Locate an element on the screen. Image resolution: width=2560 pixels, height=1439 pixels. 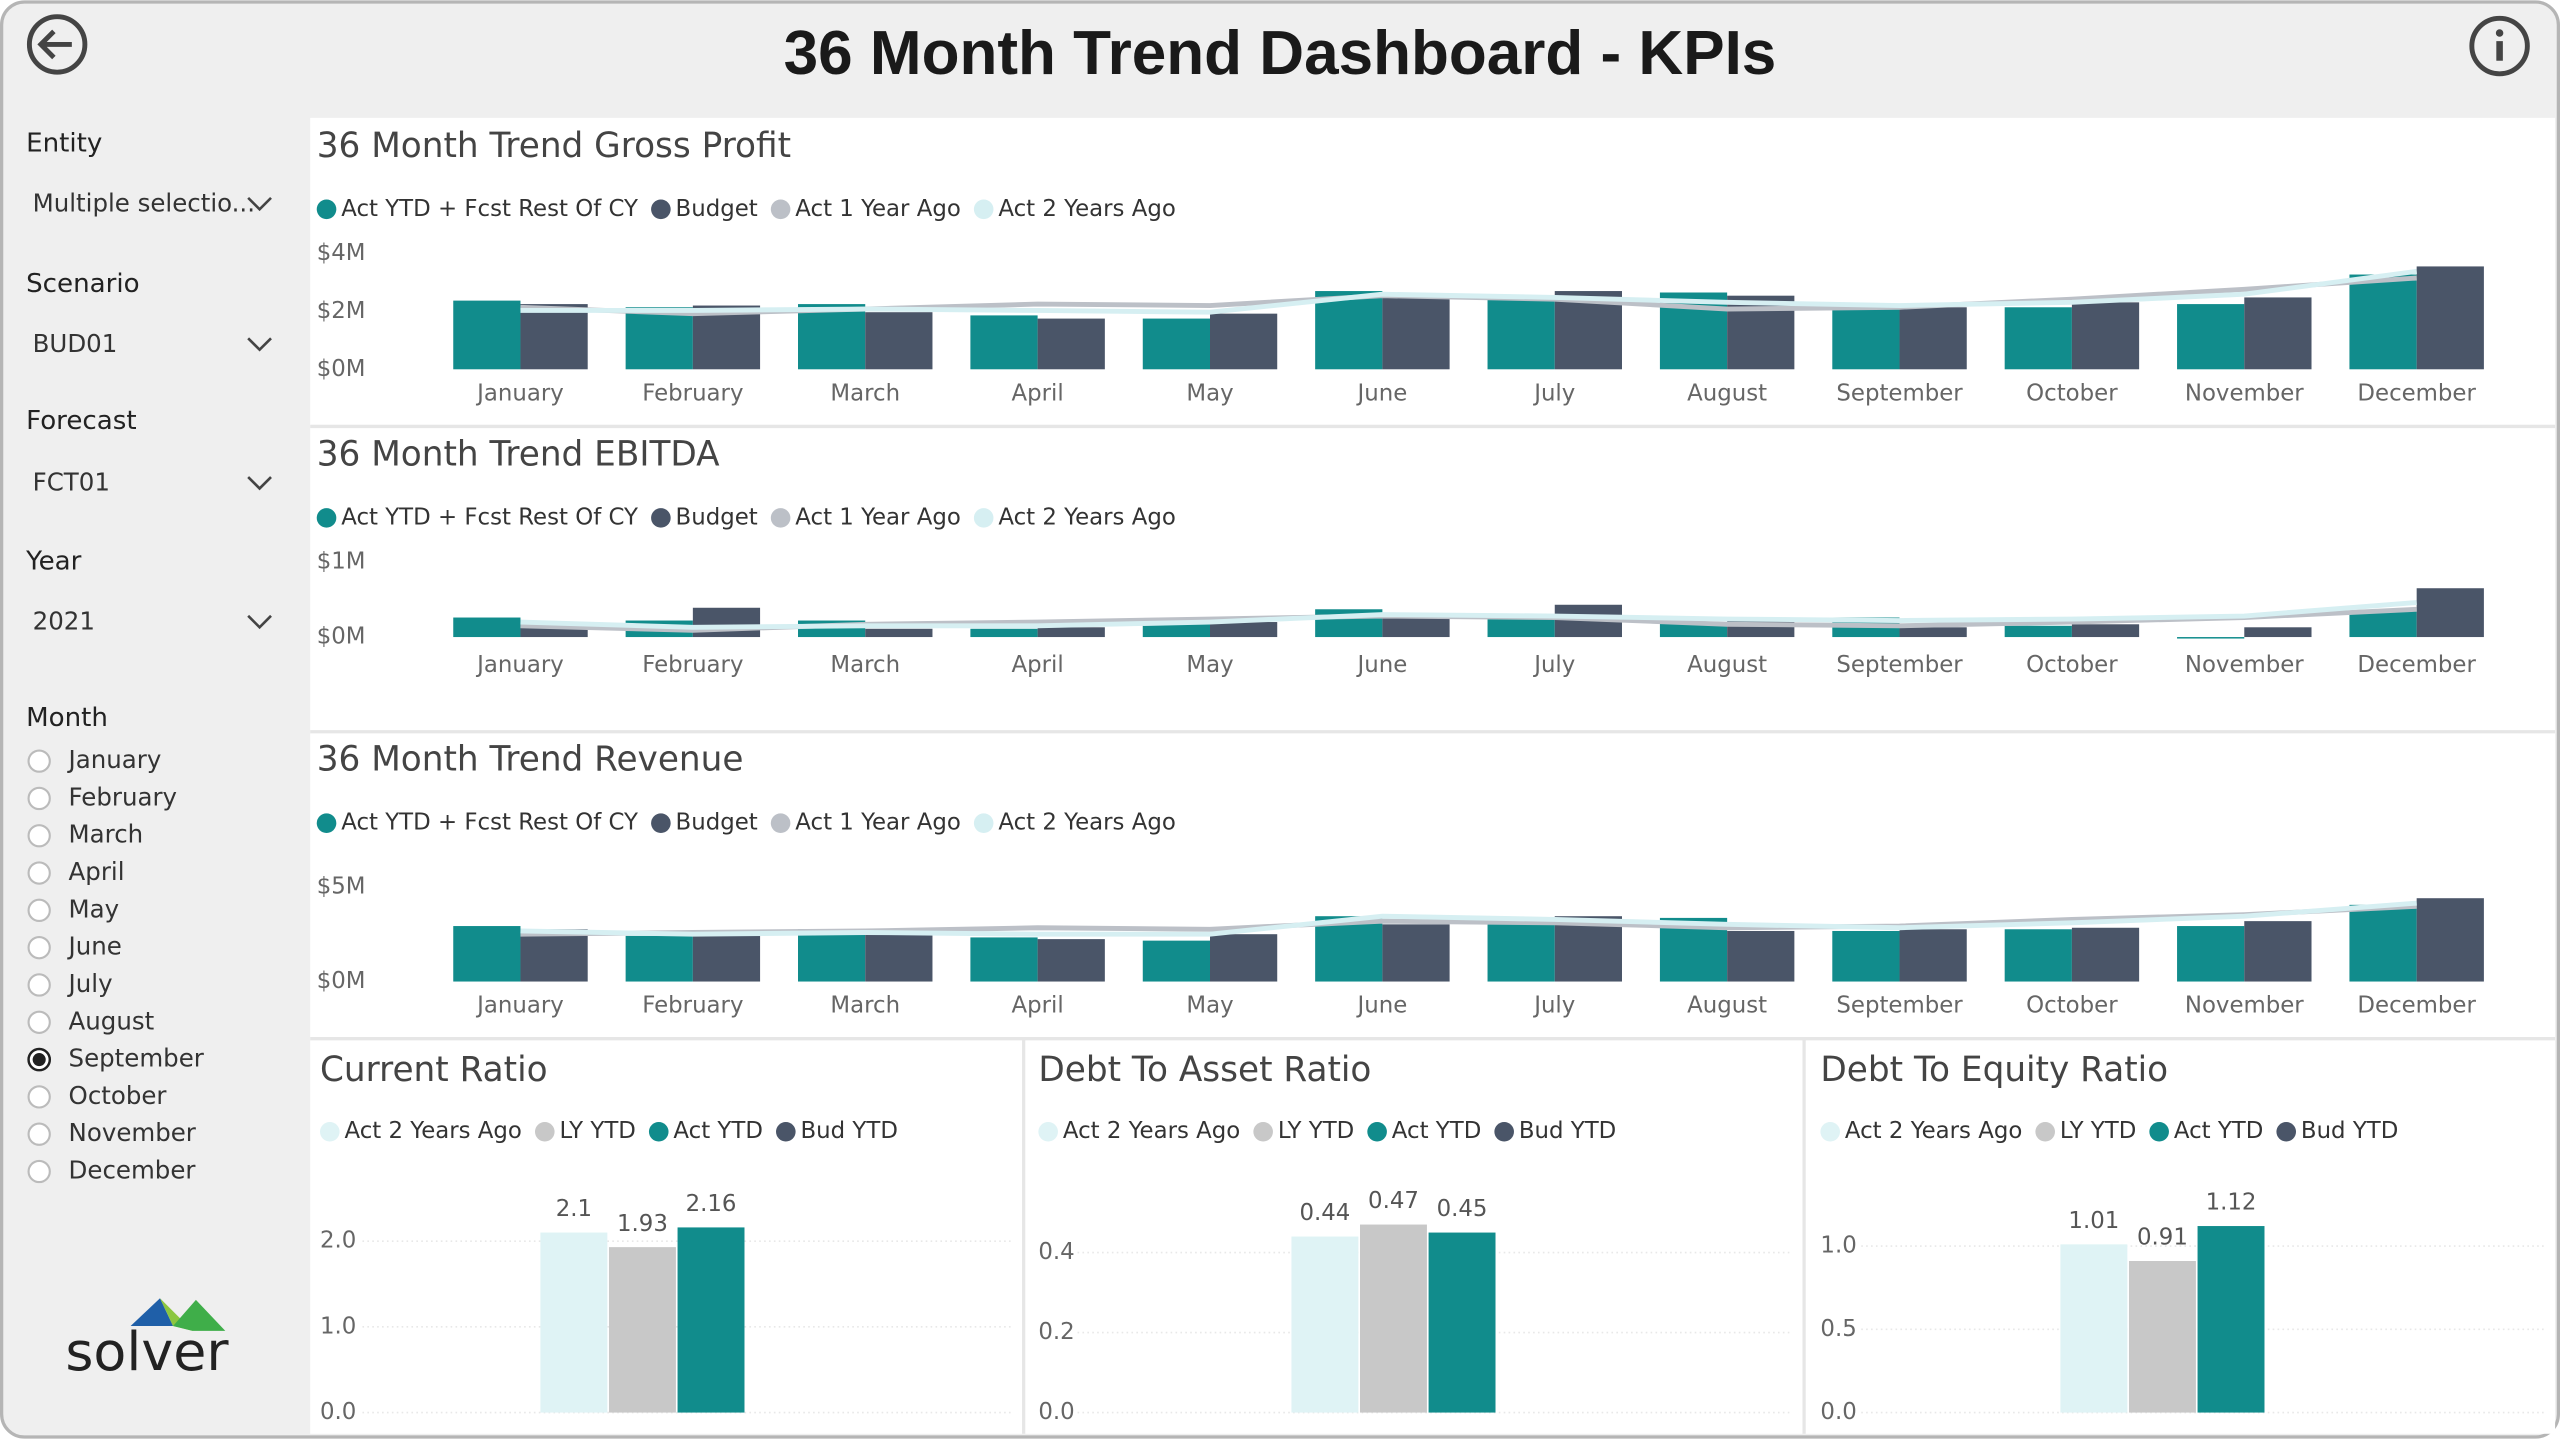
radio-label: January is located at coordinates (114, 759).